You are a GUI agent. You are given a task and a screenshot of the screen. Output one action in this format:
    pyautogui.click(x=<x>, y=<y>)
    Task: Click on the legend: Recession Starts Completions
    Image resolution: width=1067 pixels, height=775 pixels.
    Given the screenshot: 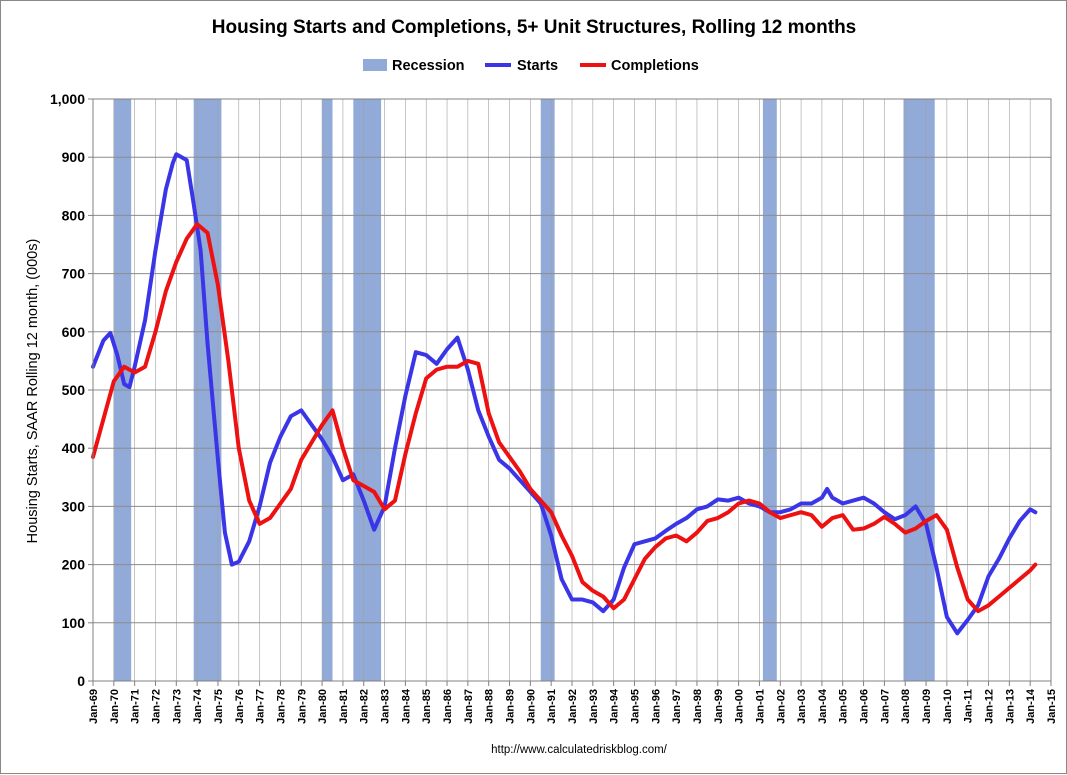 What is the action you would take?
    pyautogui.click(x=531, y=66)
    